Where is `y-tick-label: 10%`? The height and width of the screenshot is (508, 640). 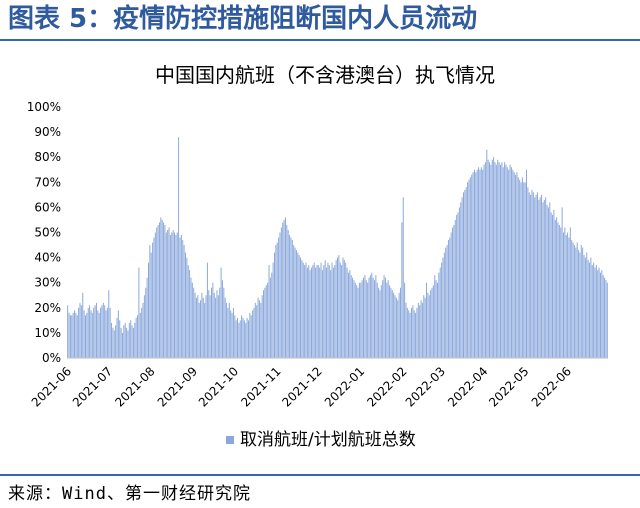
y-tick-label: 10% is located at coordinates (47, 333).